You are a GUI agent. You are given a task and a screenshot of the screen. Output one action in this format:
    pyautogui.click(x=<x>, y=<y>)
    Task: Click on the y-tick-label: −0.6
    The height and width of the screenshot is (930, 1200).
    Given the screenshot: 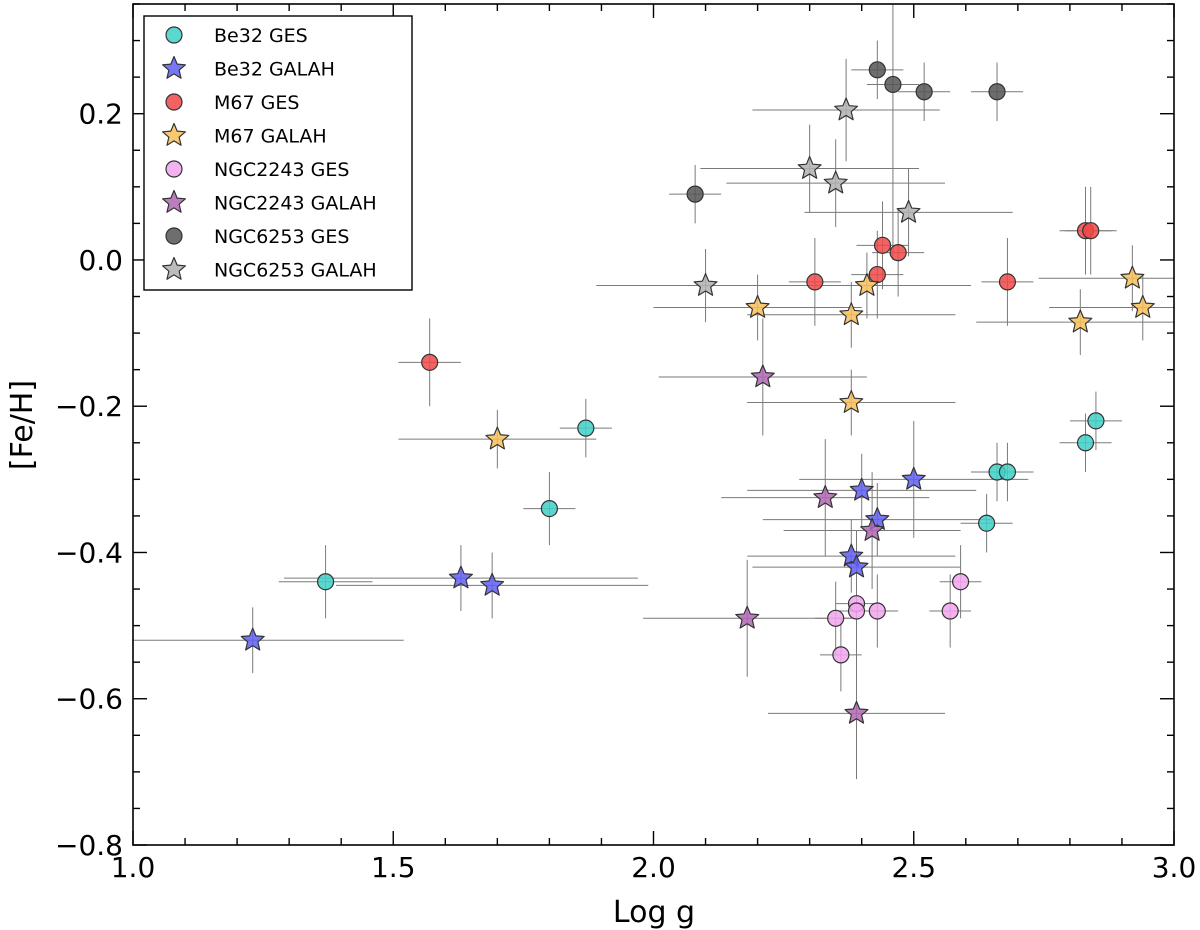 What is the action you would take?
    pyautogui.click(x=89, y=699)
    